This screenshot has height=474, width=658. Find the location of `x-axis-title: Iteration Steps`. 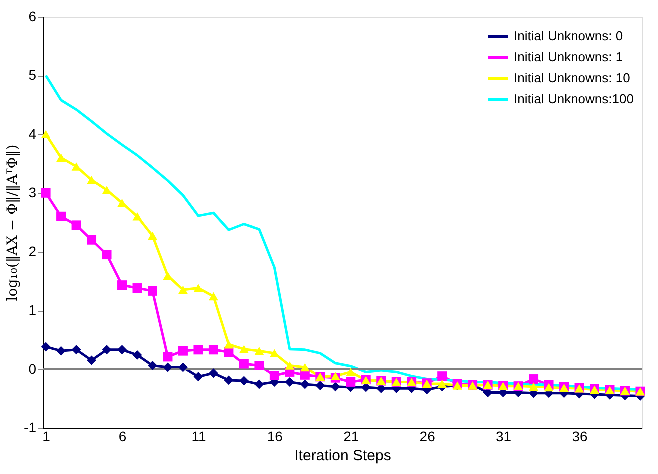

x-axis-title: Iteration Steps is located at coordinates (343, 456).